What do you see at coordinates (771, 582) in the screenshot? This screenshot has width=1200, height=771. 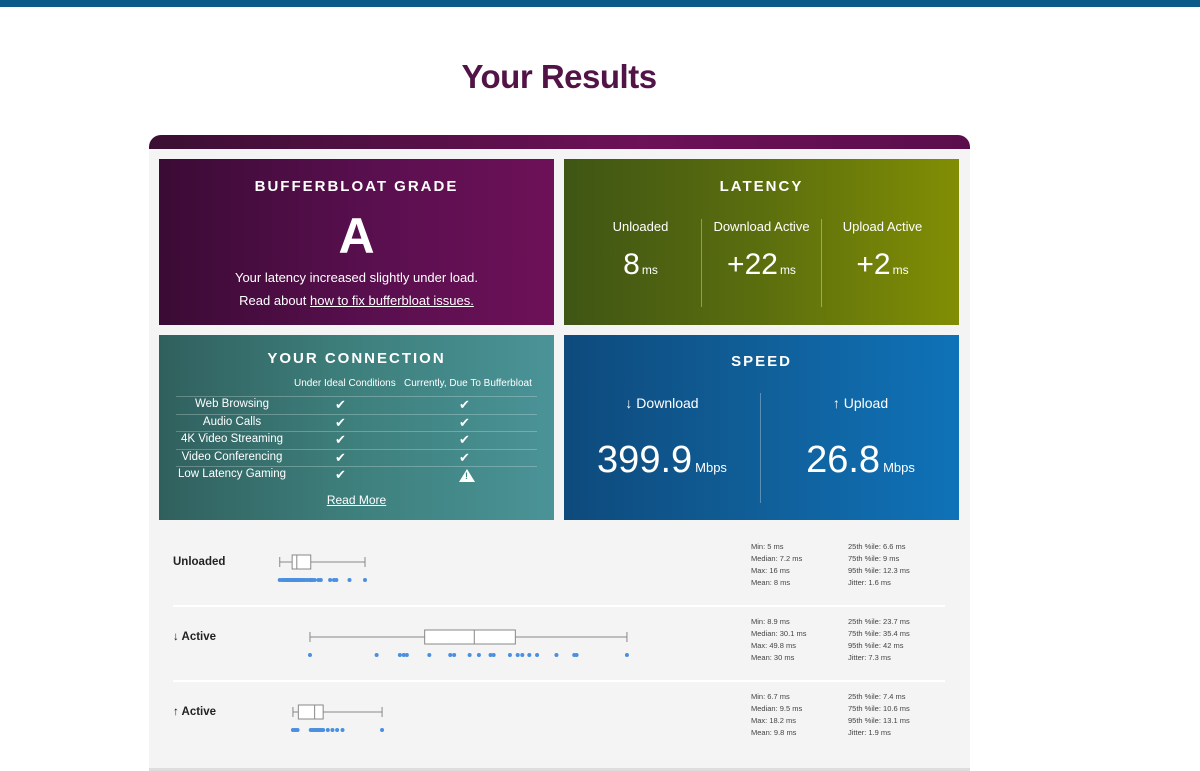 I see `stat-line: Mean: 8 ms` at bounding box center [771, 582].